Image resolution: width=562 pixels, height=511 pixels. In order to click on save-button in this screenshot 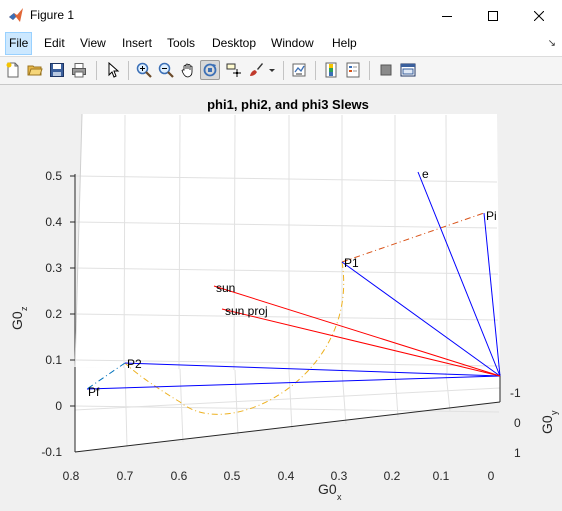, I will do `click(57, 70)`.